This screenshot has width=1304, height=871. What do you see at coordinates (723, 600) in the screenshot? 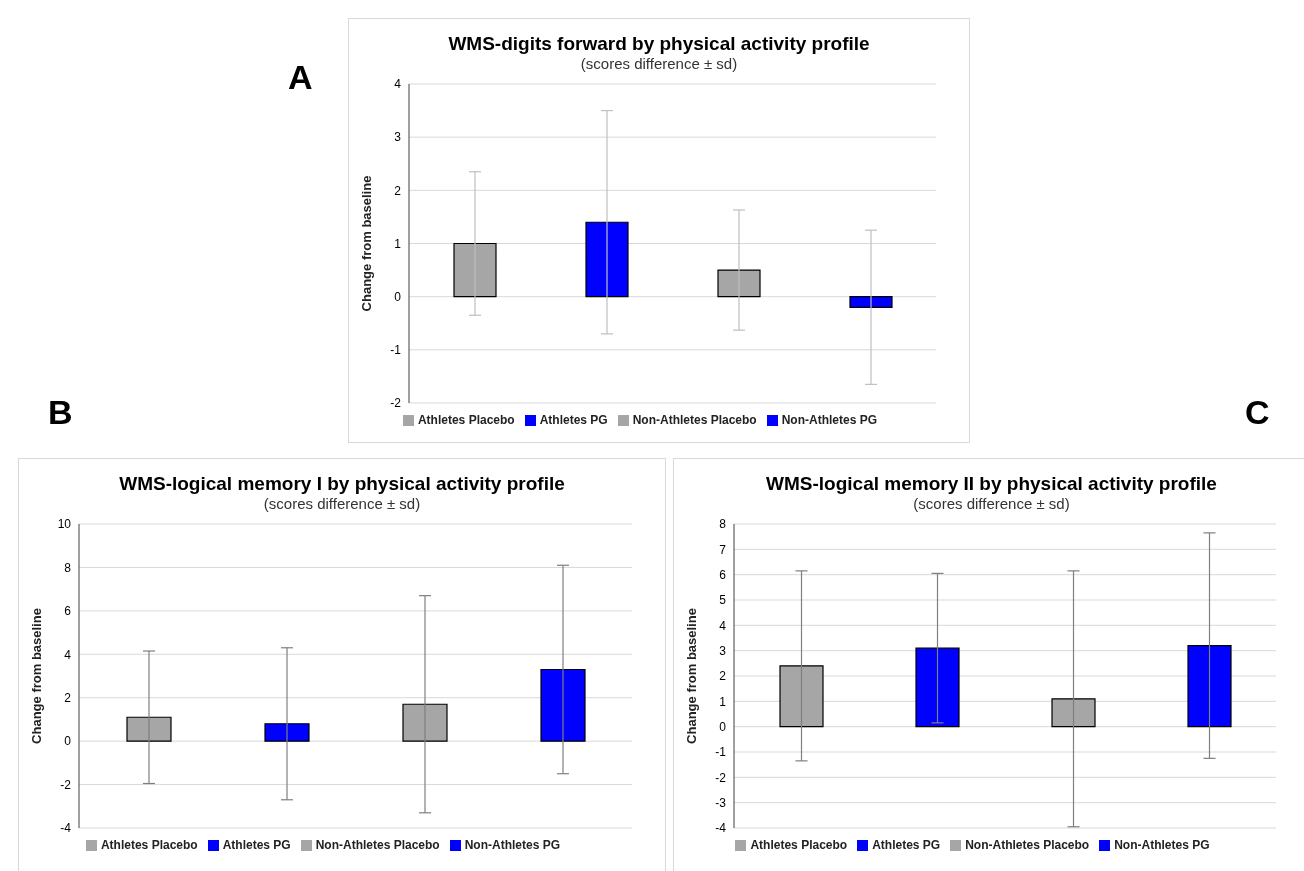
I see `y-tick-label: 5` at bounding box center [723, 600].